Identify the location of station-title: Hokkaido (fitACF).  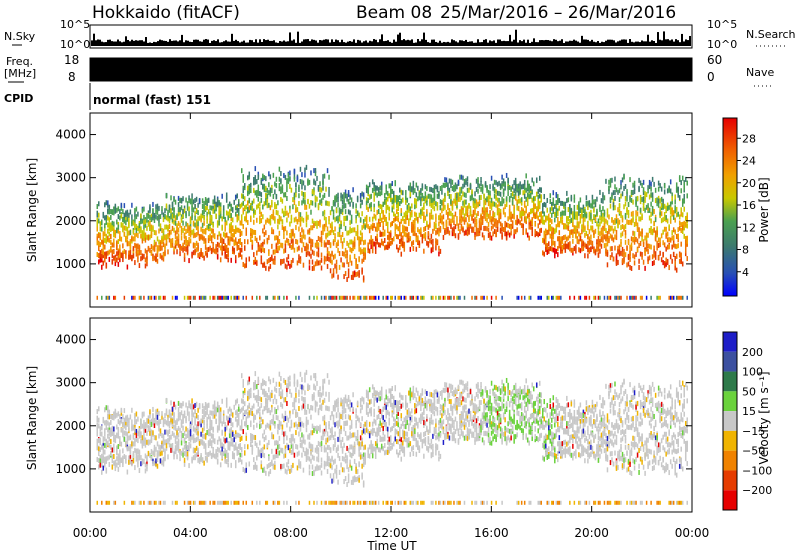
(166, 13).